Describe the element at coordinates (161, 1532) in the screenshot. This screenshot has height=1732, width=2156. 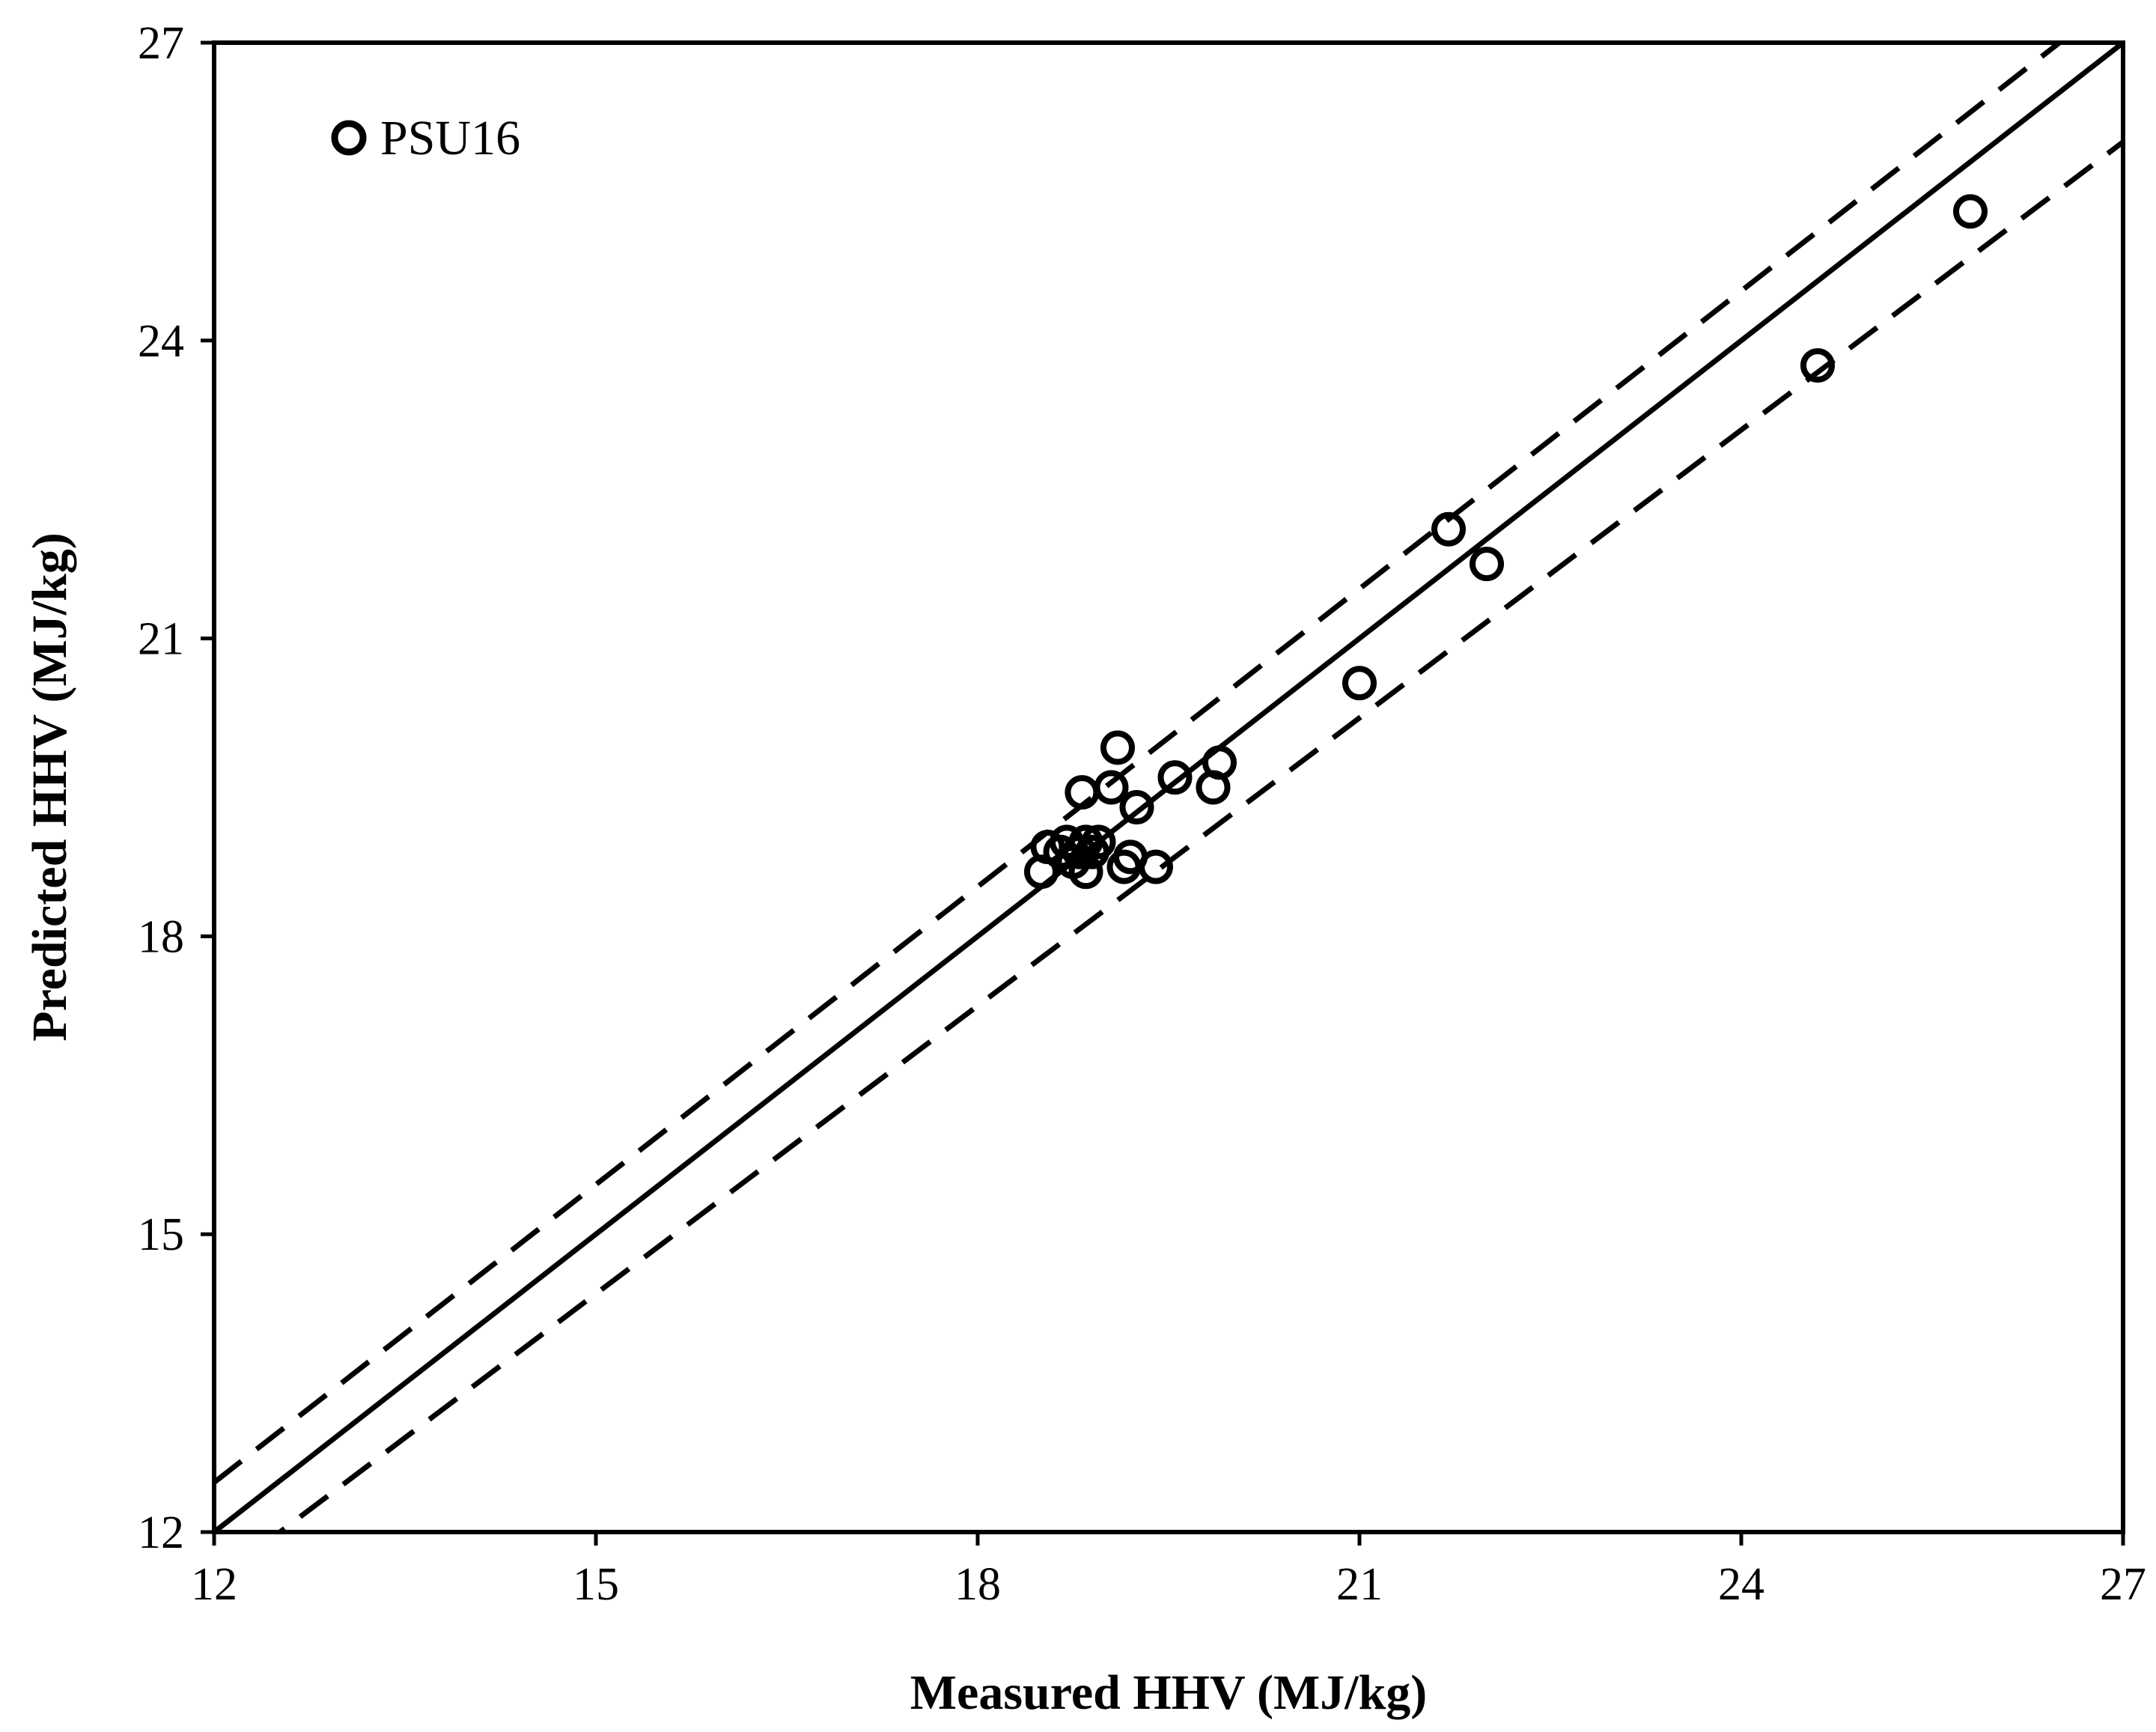
I see `y-tick-label: 12` at that location.